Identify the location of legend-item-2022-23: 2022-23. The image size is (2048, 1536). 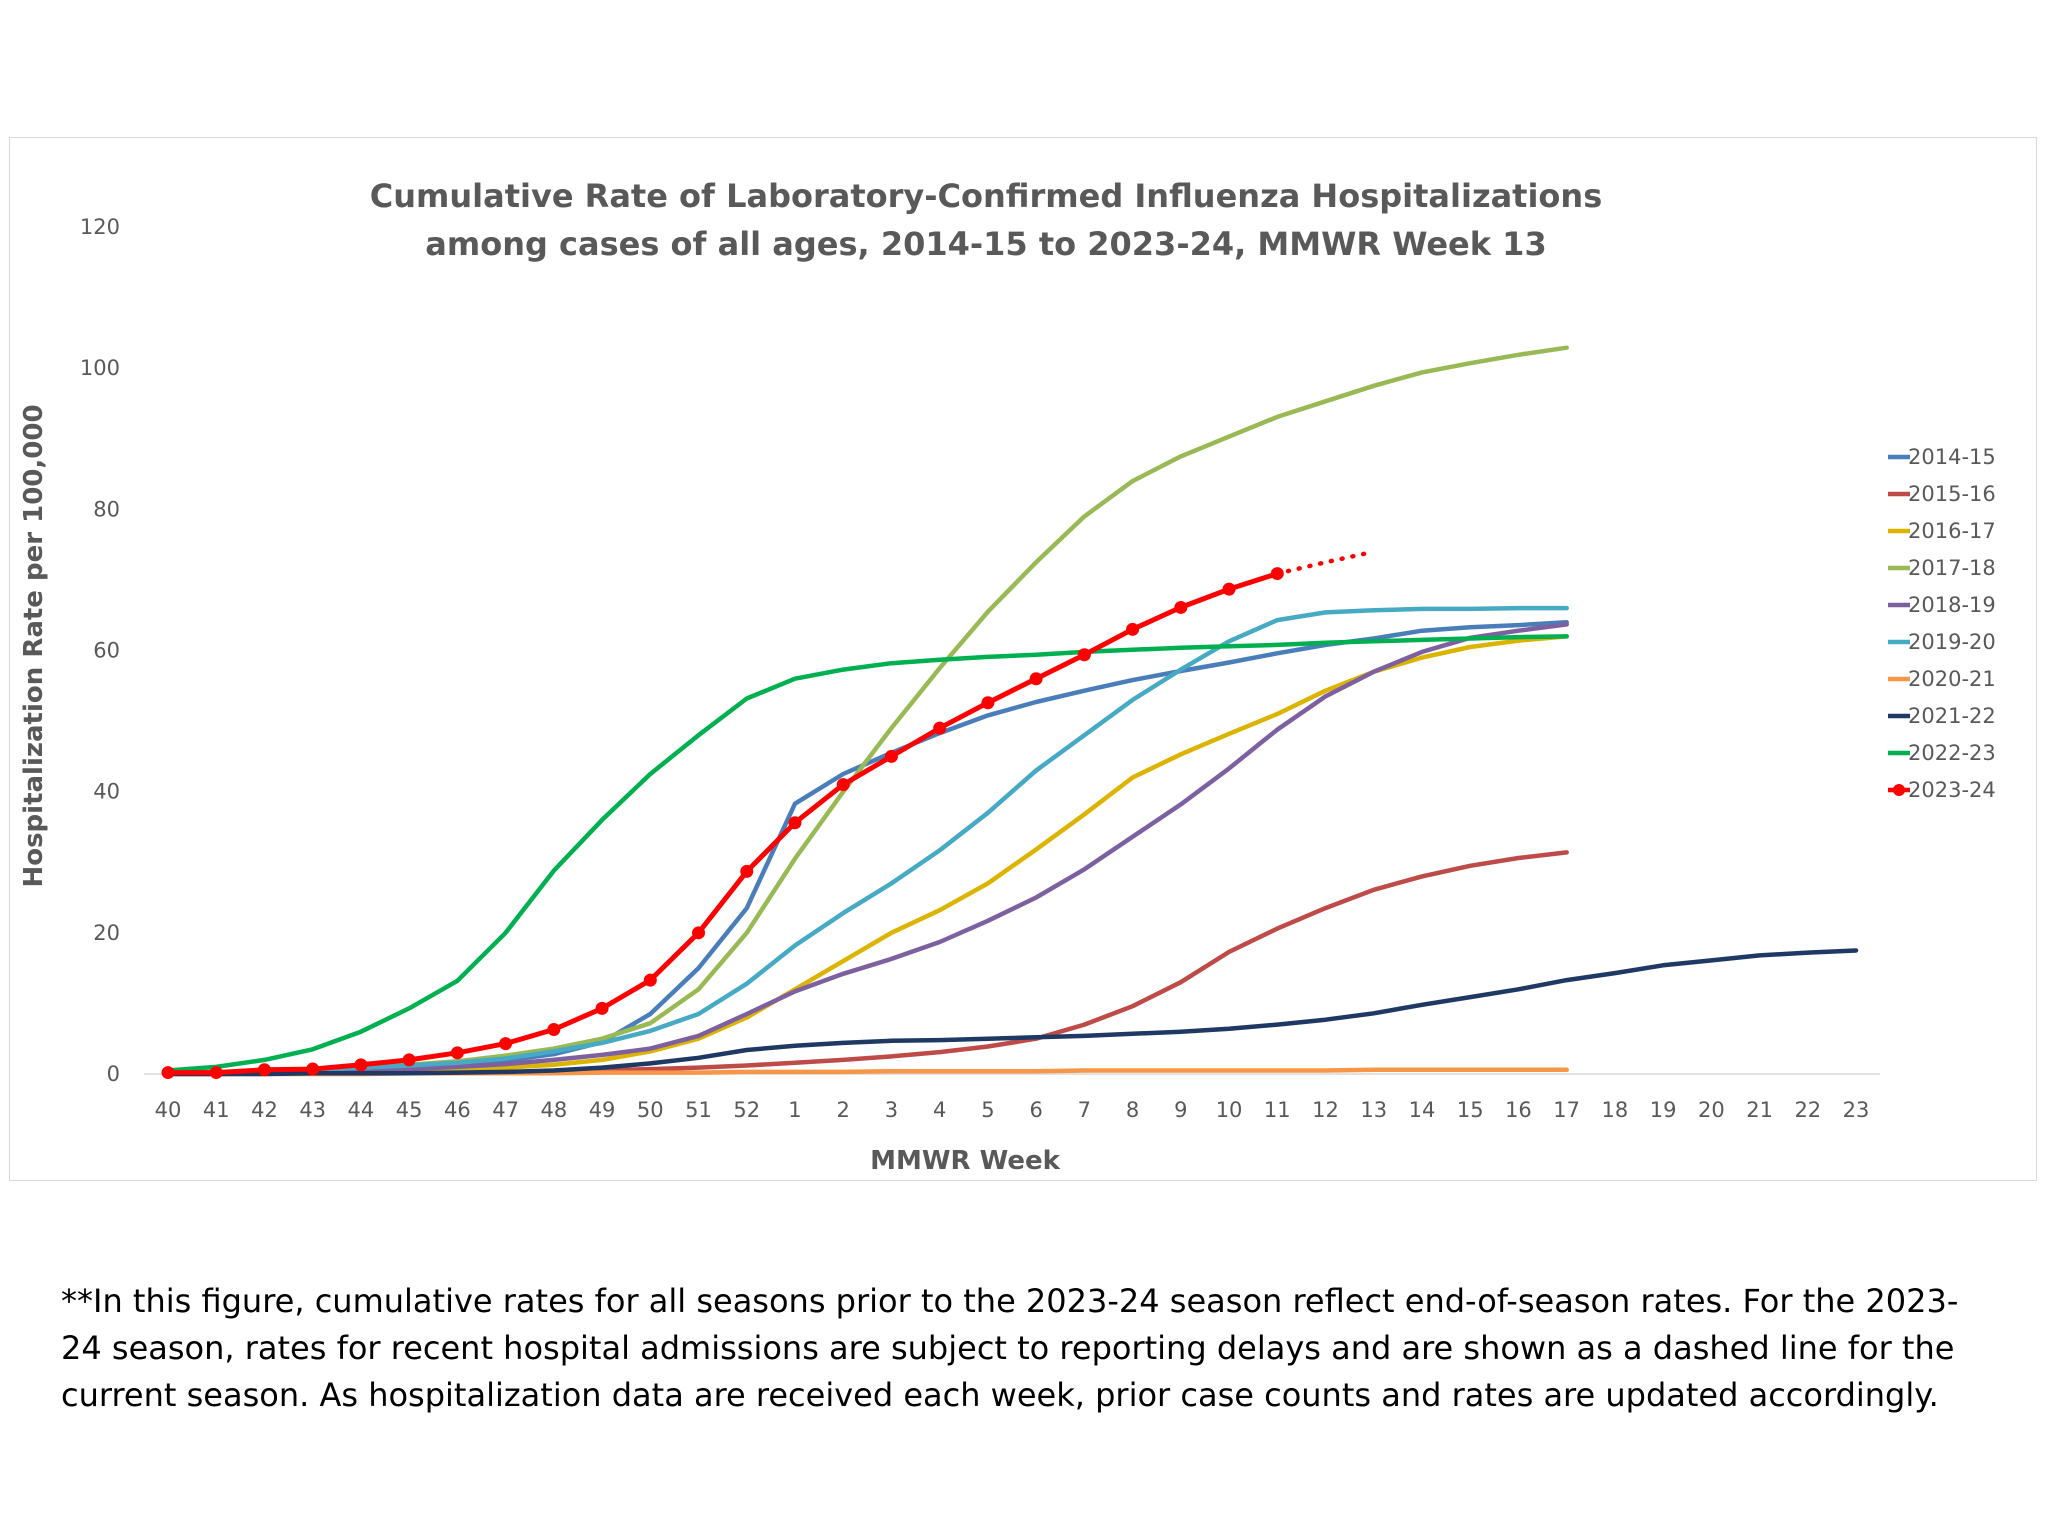
(1942, 753).